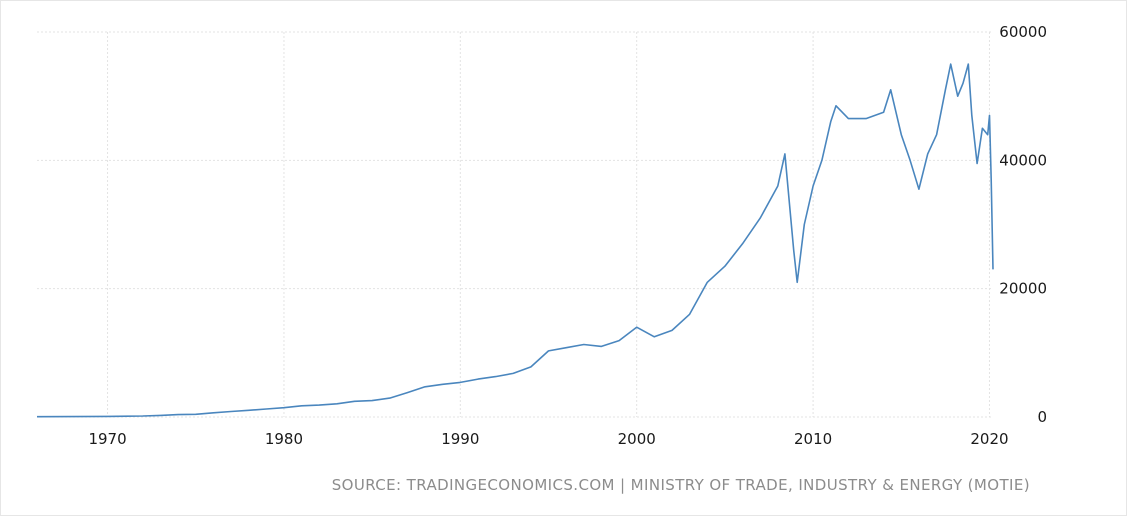 This screenshot has width=1127, height=516. I want to click on y-tick-label: 0, so click(1042, 417).